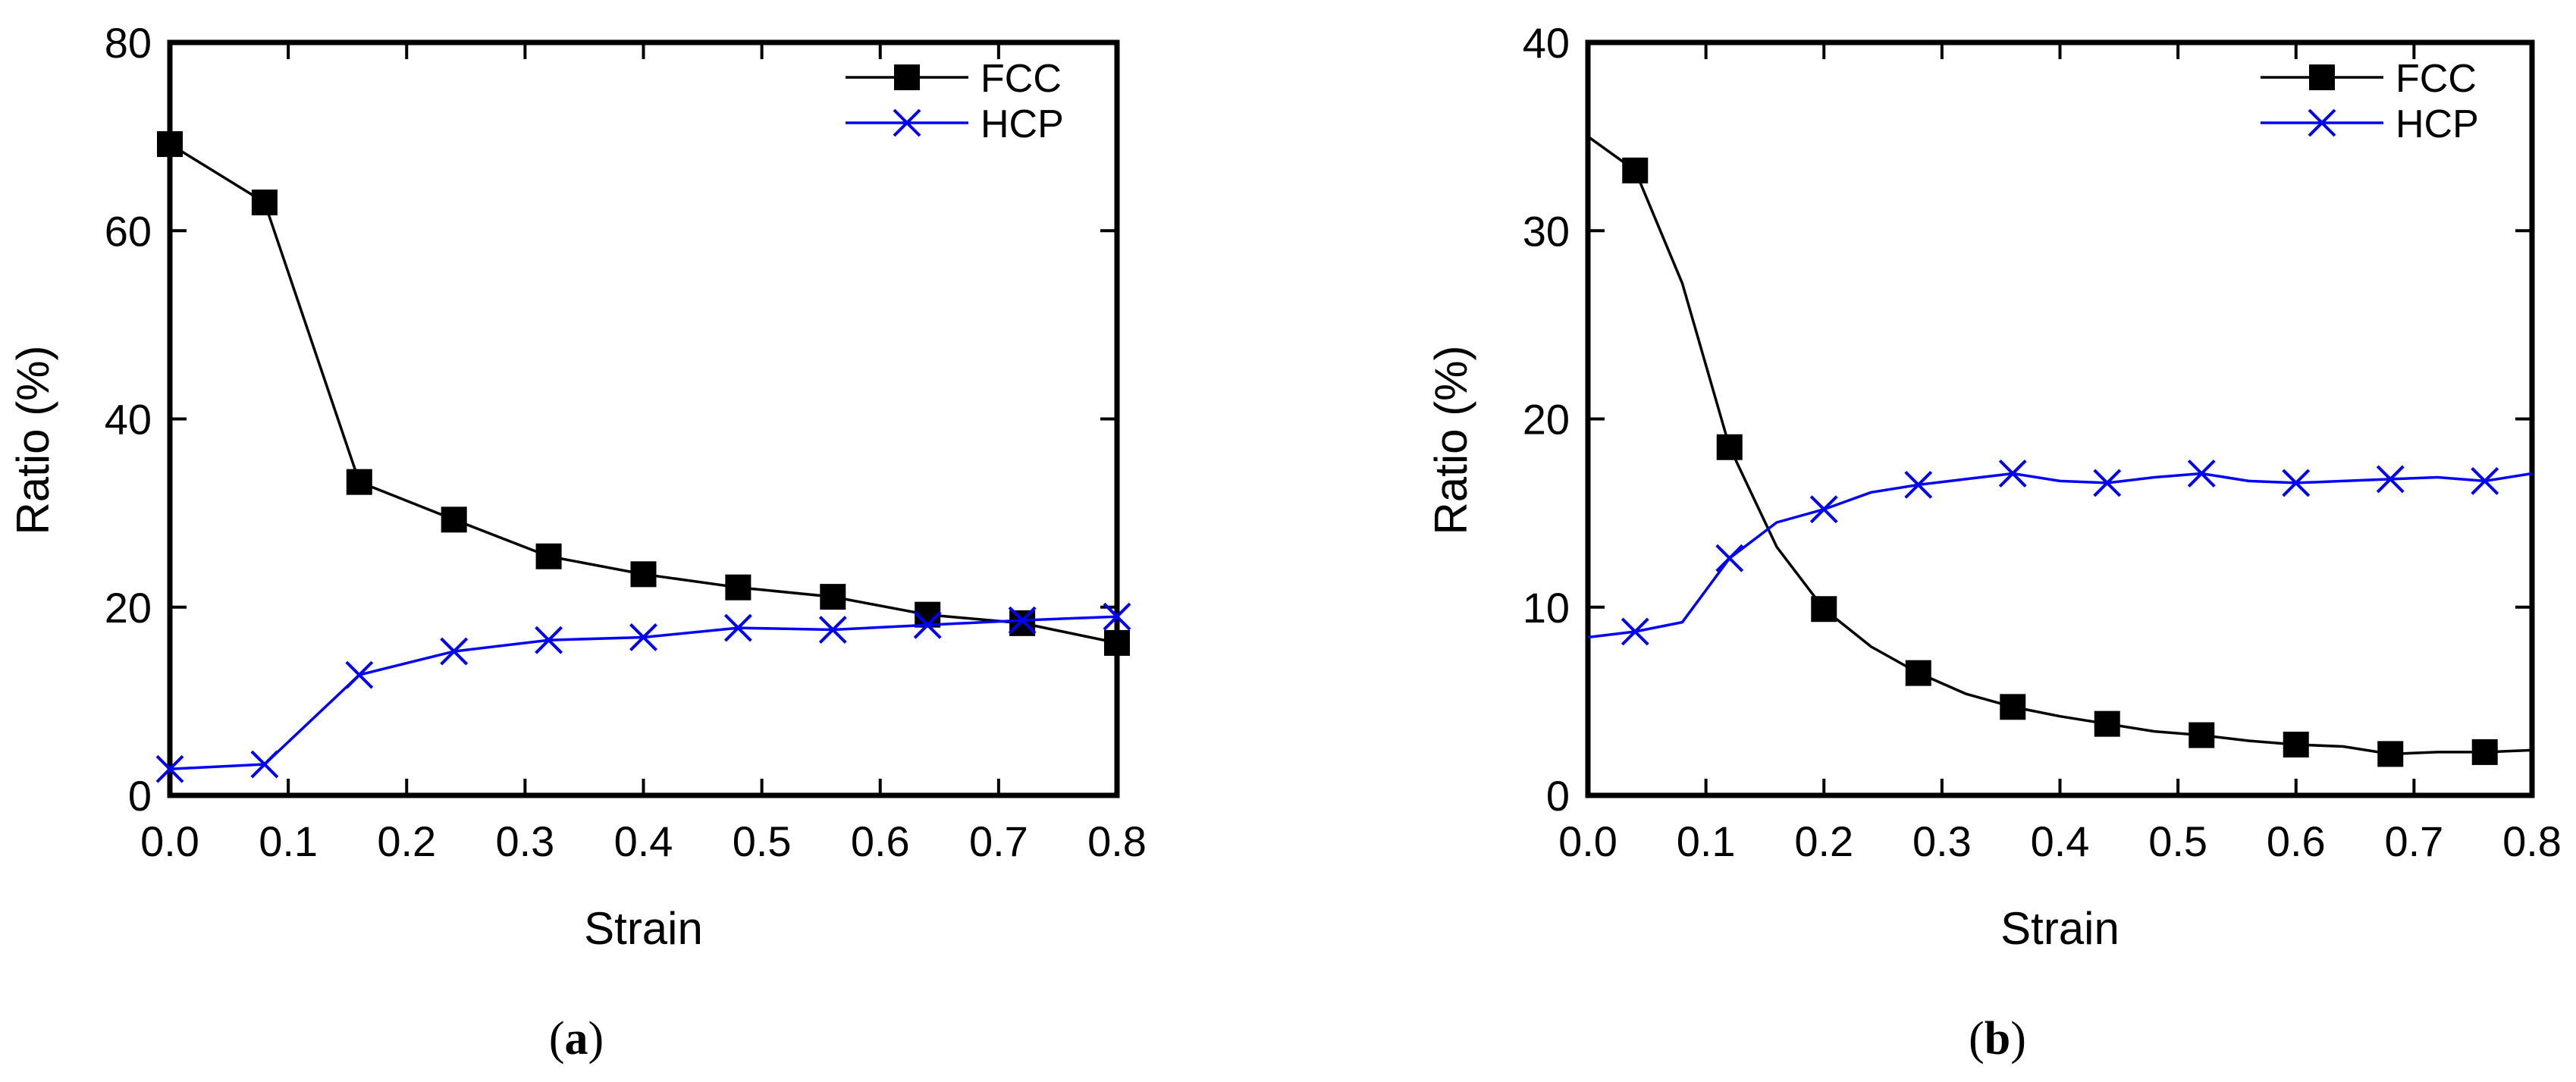 This screenshot has height=1082, width=2576. Describe the element at coordinates (1546, 608) in the screenshot. I see `y-tick-label: 10` at that location.